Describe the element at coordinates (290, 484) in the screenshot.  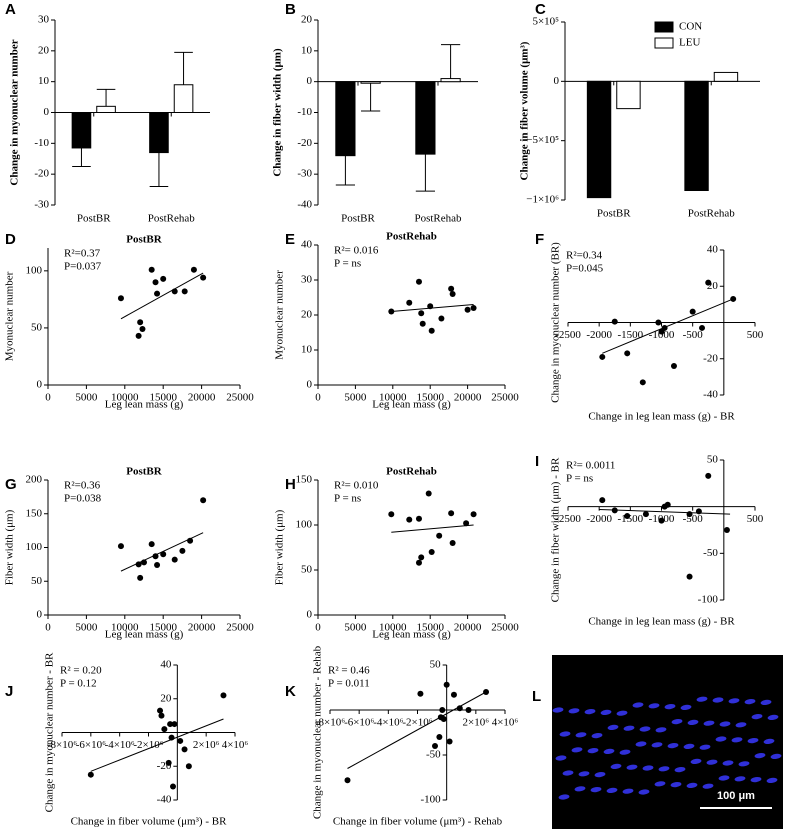
I see `panel-letter: H` at that location.